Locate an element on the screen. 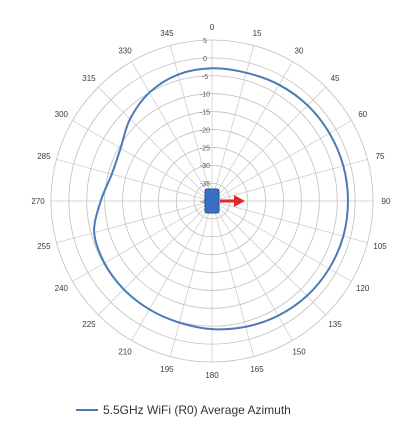 The width and height of the screenshot is (406, 433). radial-tick-label: 5 is located at coordinates (205, 41).